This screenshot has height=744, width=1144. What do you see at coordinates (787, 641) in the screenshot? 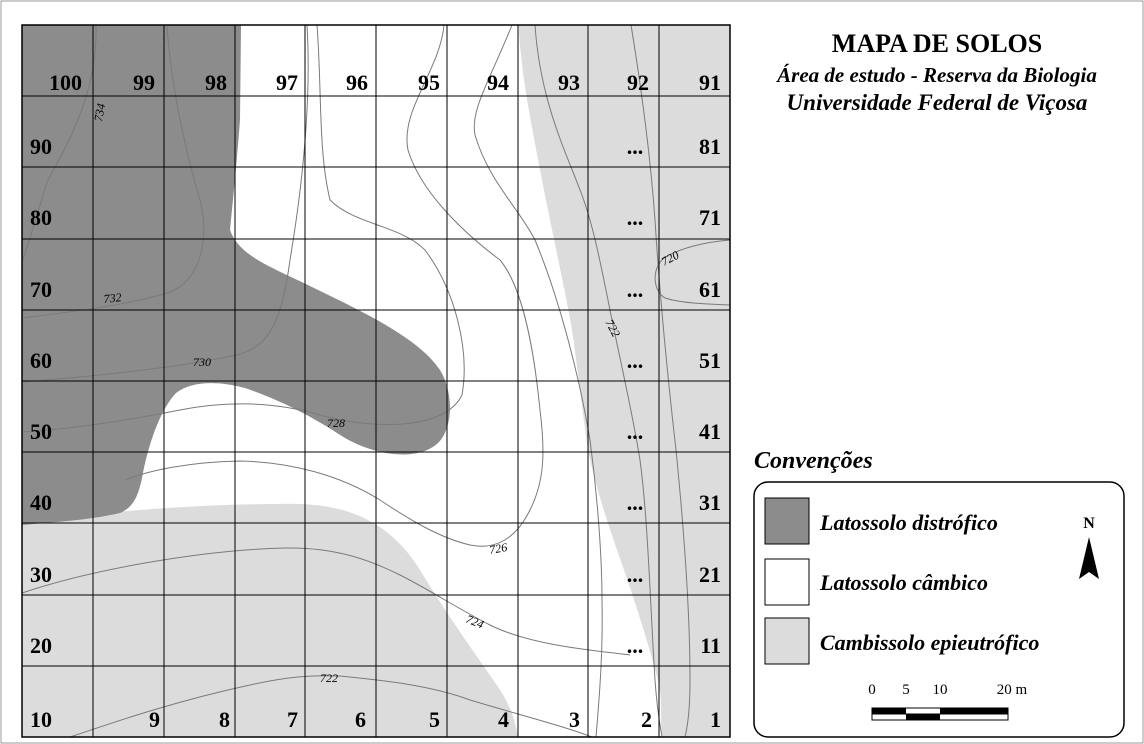
I see `legend-swatch-cambissolo-epieutrofico` at bounding box center [787, 641].